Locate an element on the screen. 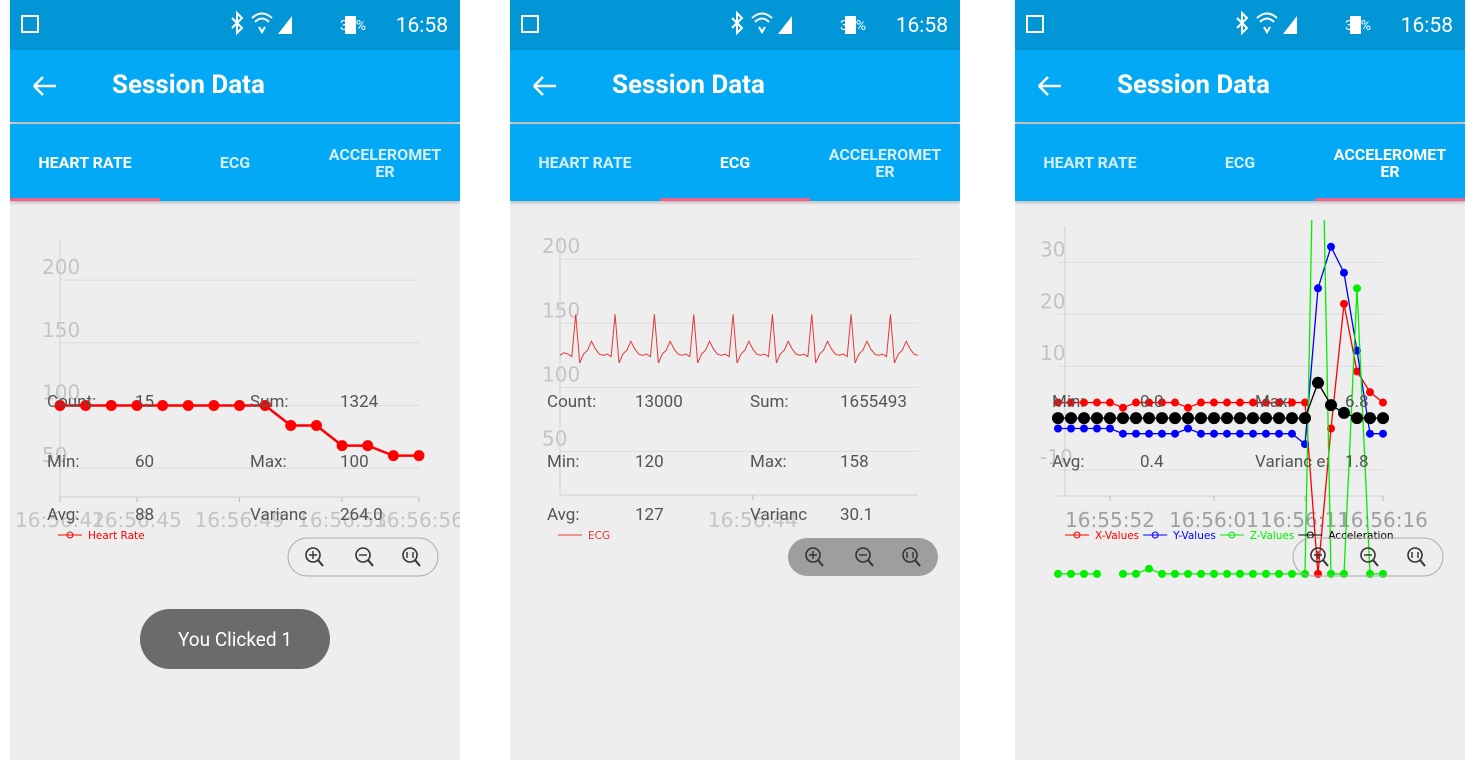 Image resolution: width=1474 pixels, height=776 pixels. zoom-pill is located at coordinates (363, 557).